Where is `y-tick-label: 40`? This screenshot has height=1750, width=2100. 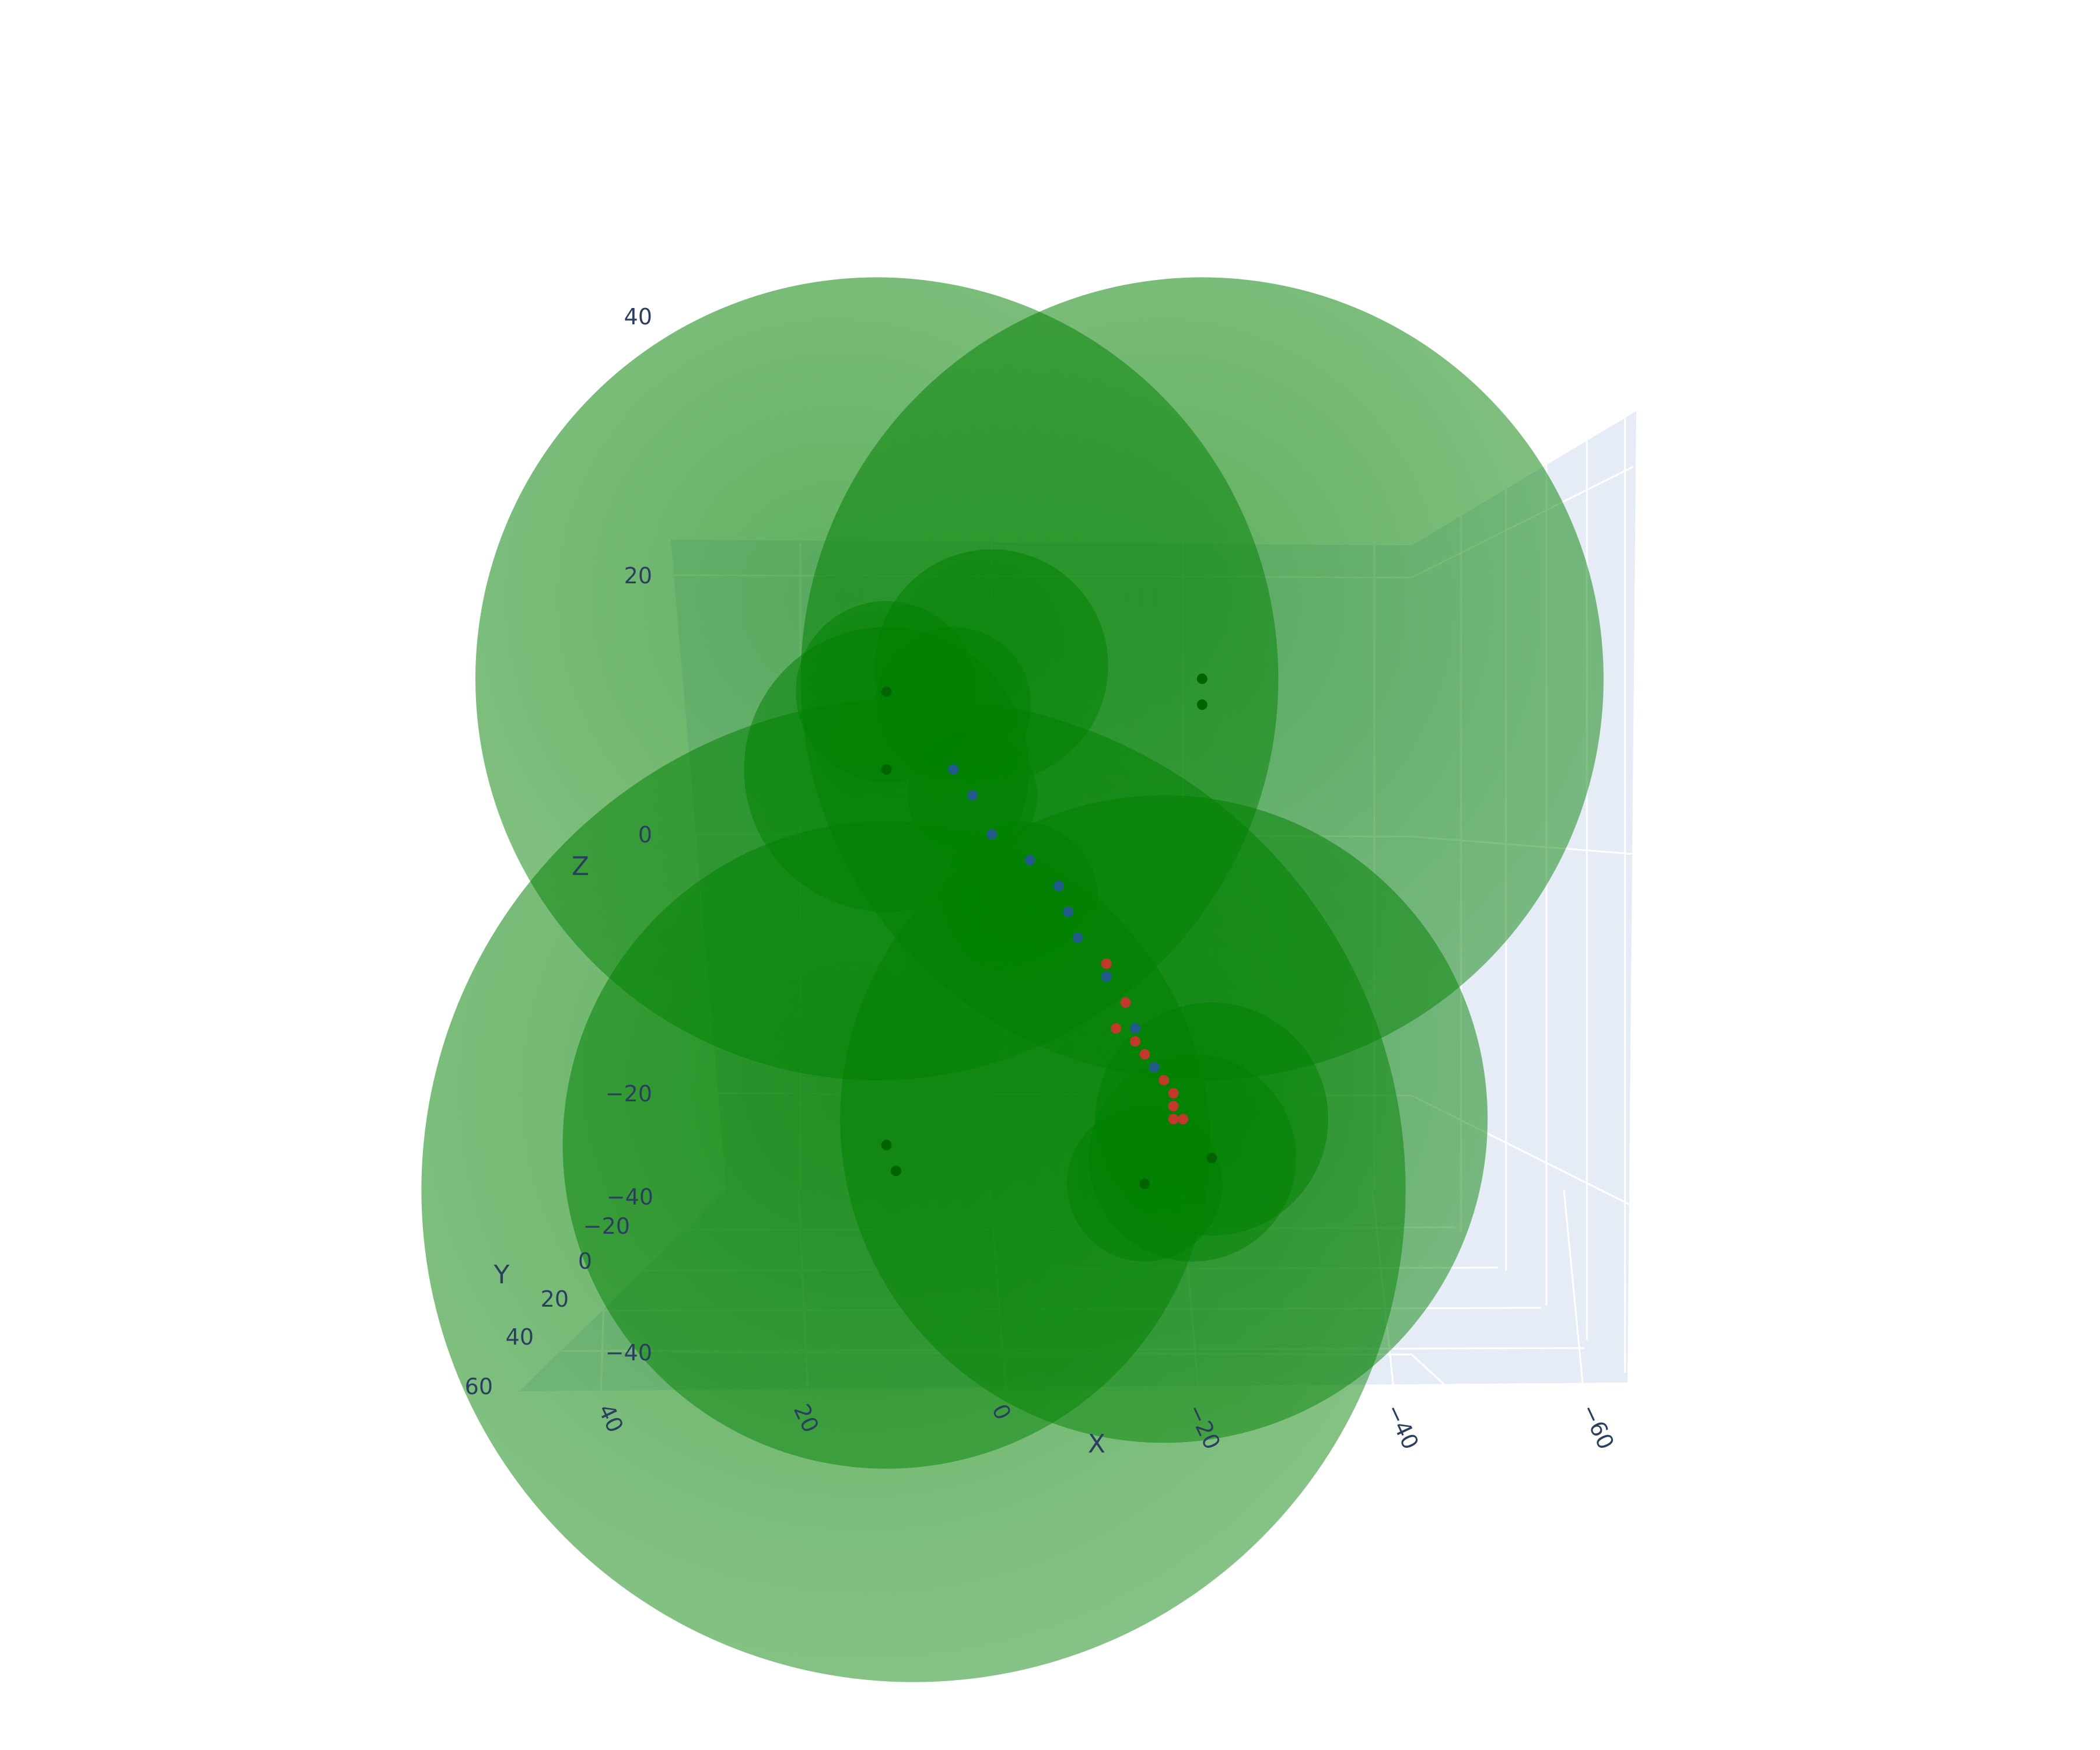
y-tick-label: 40 is located at coordinates (520, 1337).